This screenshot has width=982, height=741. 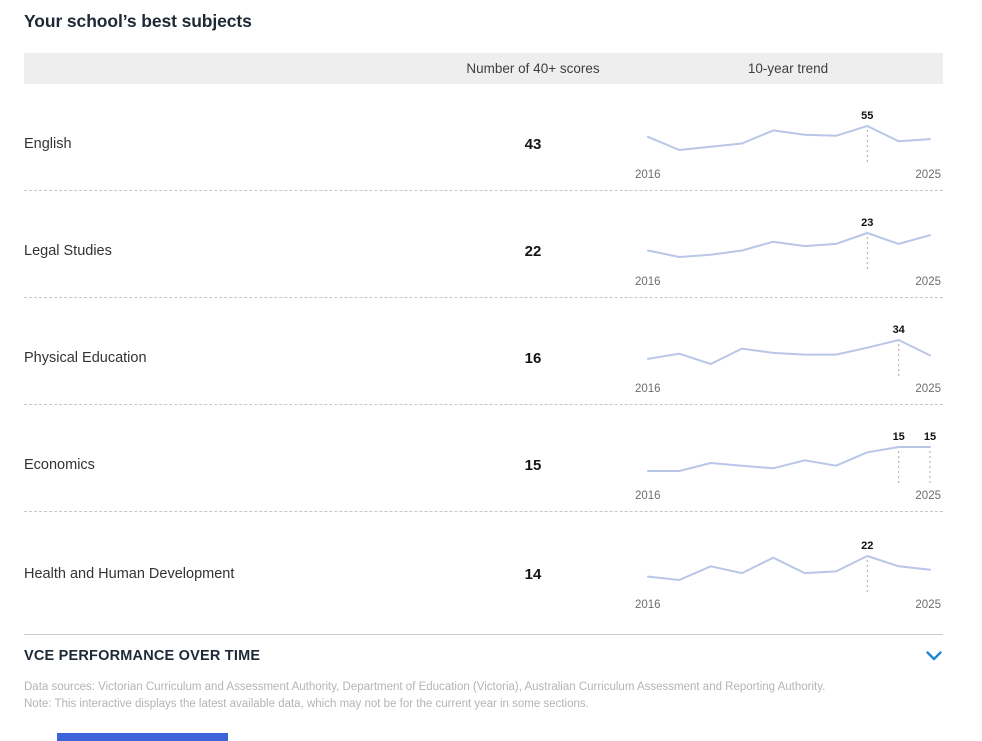 I want to click on score-value: 14, so click(x=533, y=574).